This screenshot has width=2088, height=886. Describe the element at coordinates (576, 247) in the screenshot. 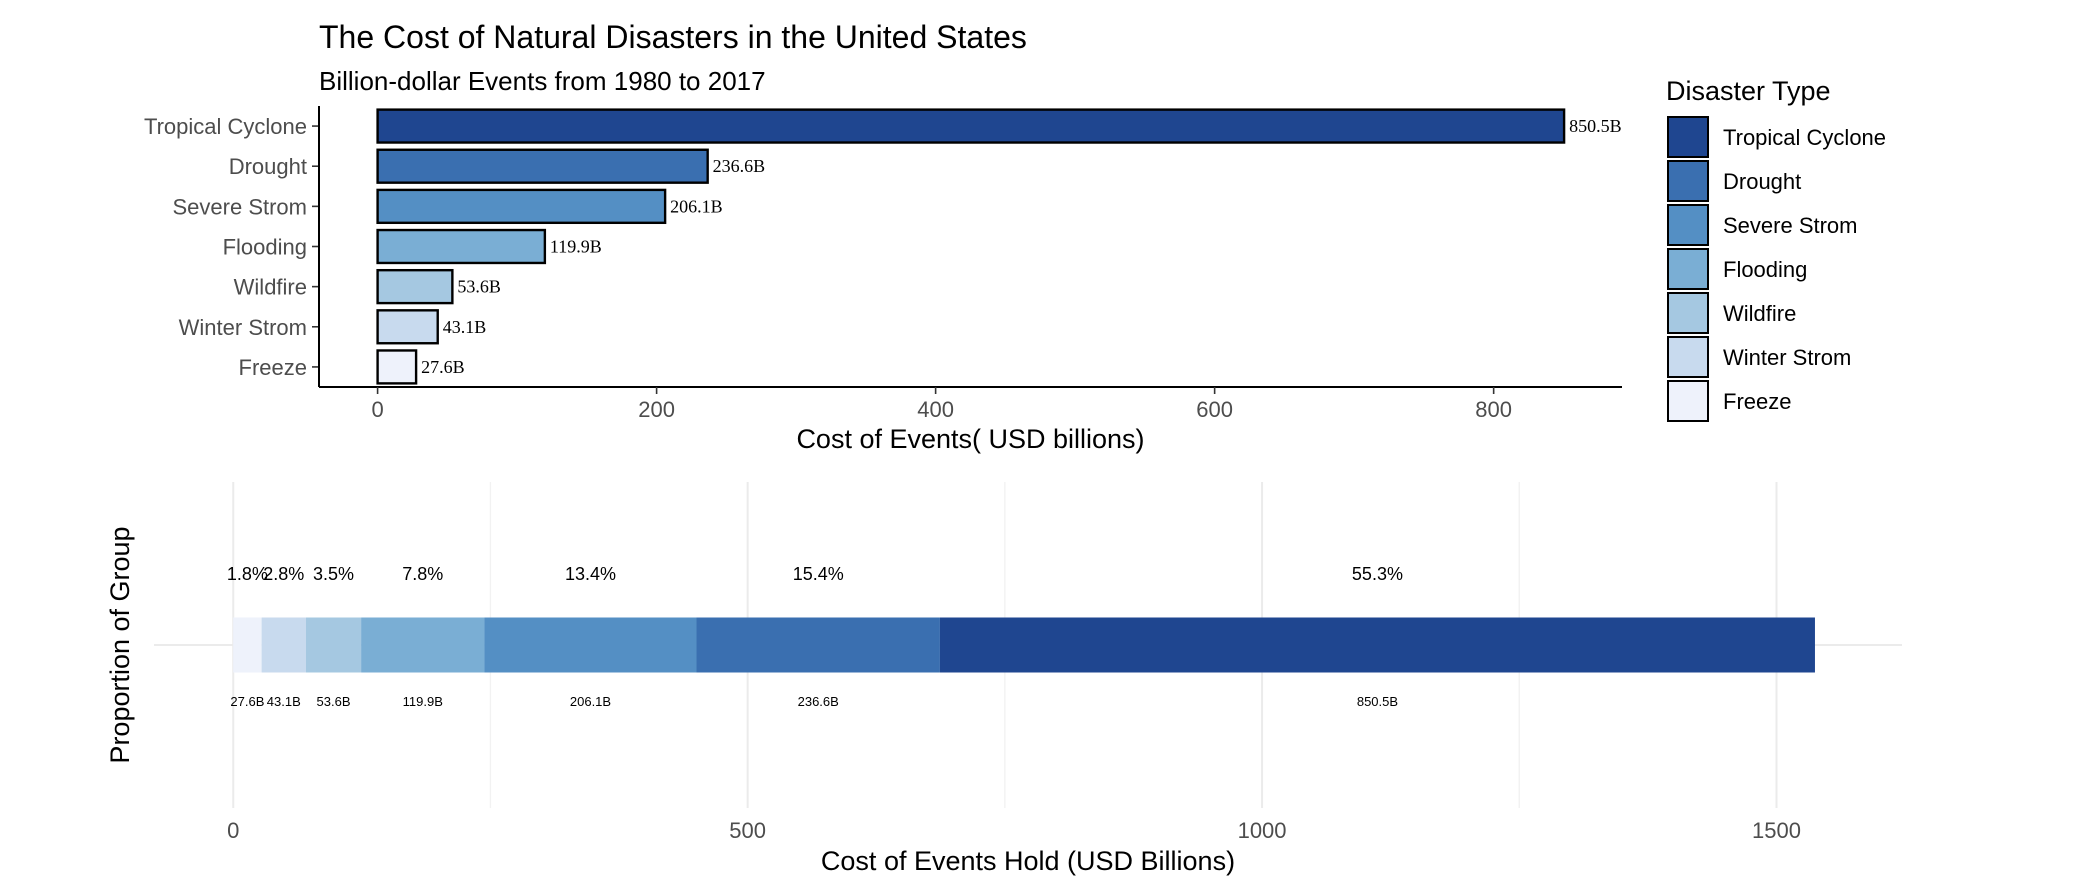

I see `value-label-3: 119.9B` at that location.